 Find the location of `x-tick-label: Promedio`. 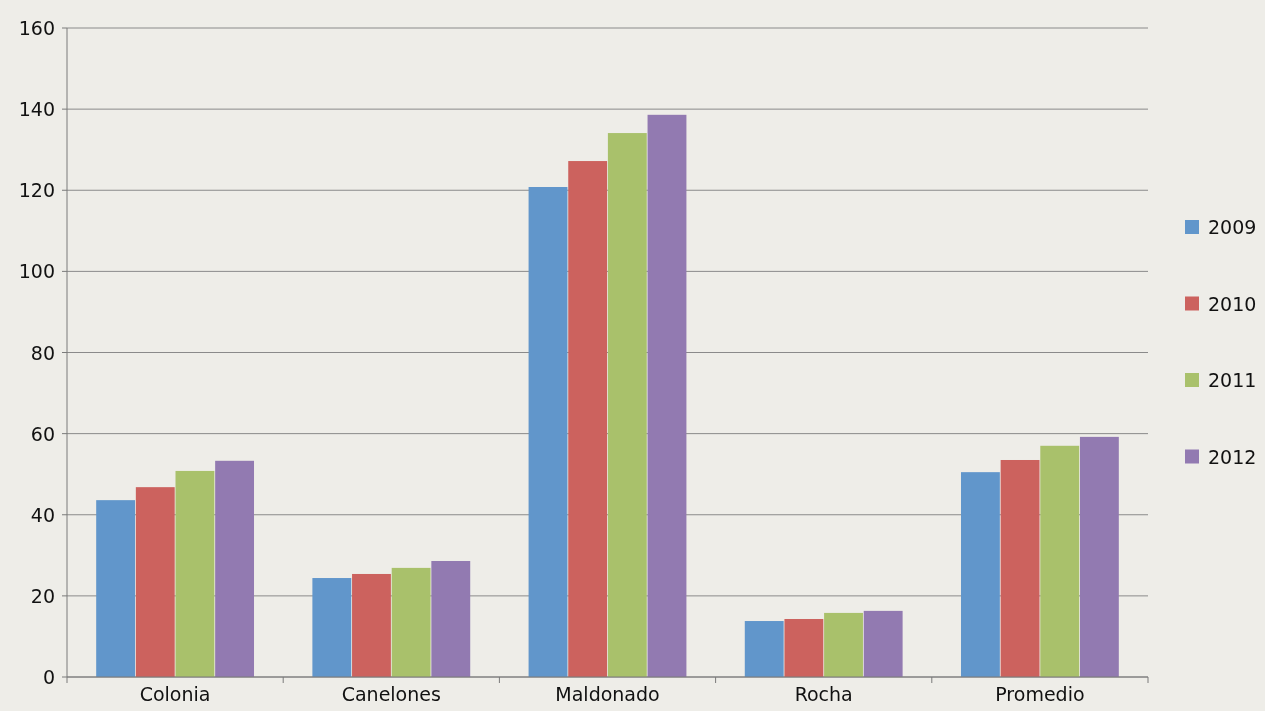

x-tick-label: Promedio is located at coordinates (1040, 694).